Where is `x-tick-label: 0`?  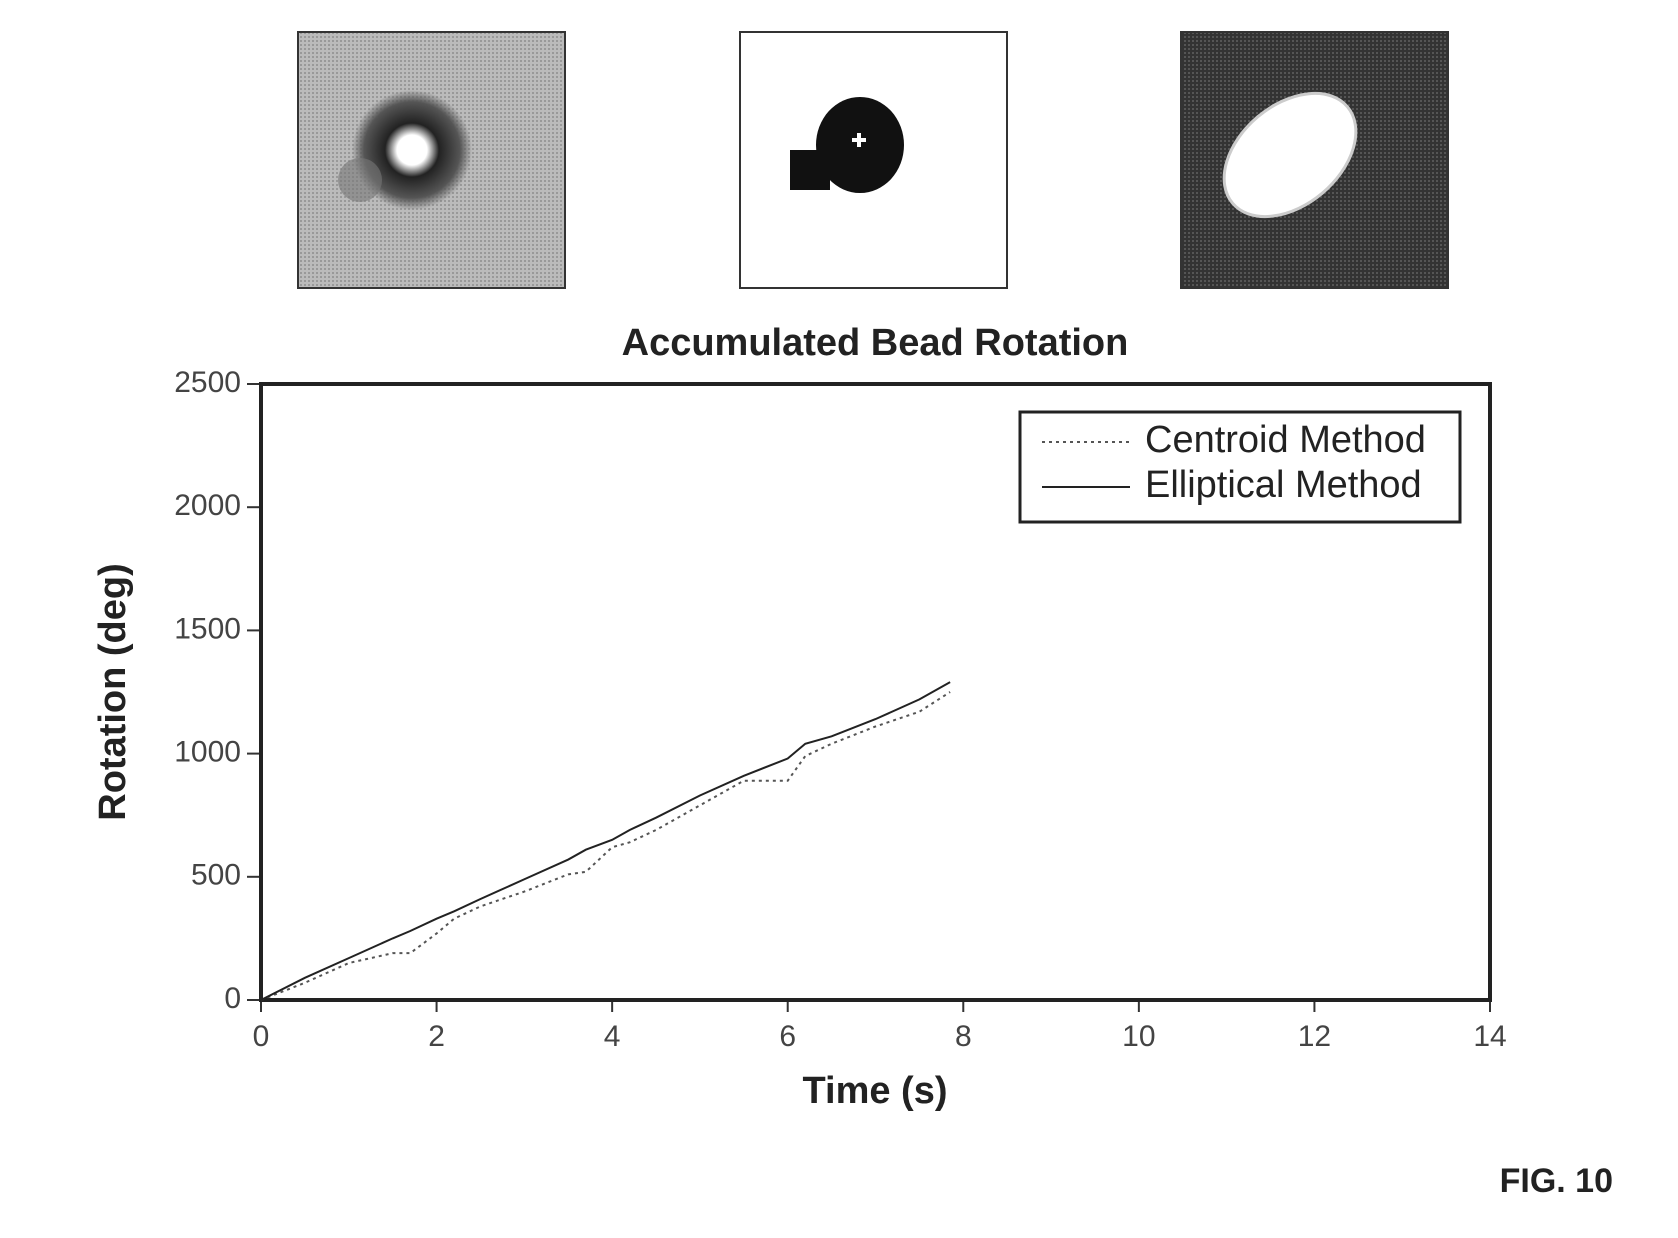 x-tick-label: 0 is located at coordinates (261, 1036).